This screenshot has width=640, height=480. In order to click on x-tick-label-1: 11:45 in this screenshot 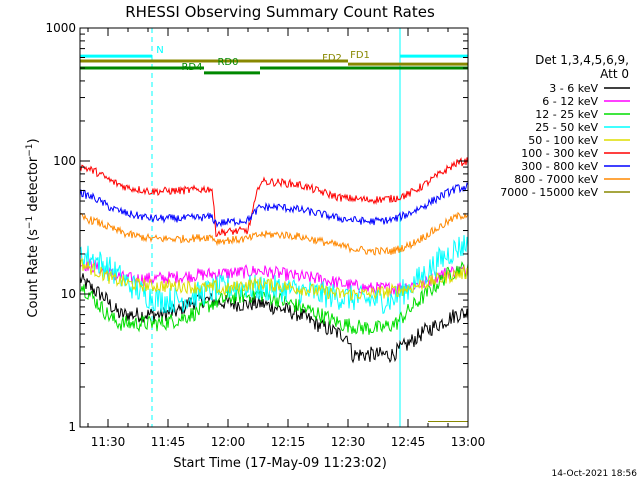, I will do `click(168, 442)`.